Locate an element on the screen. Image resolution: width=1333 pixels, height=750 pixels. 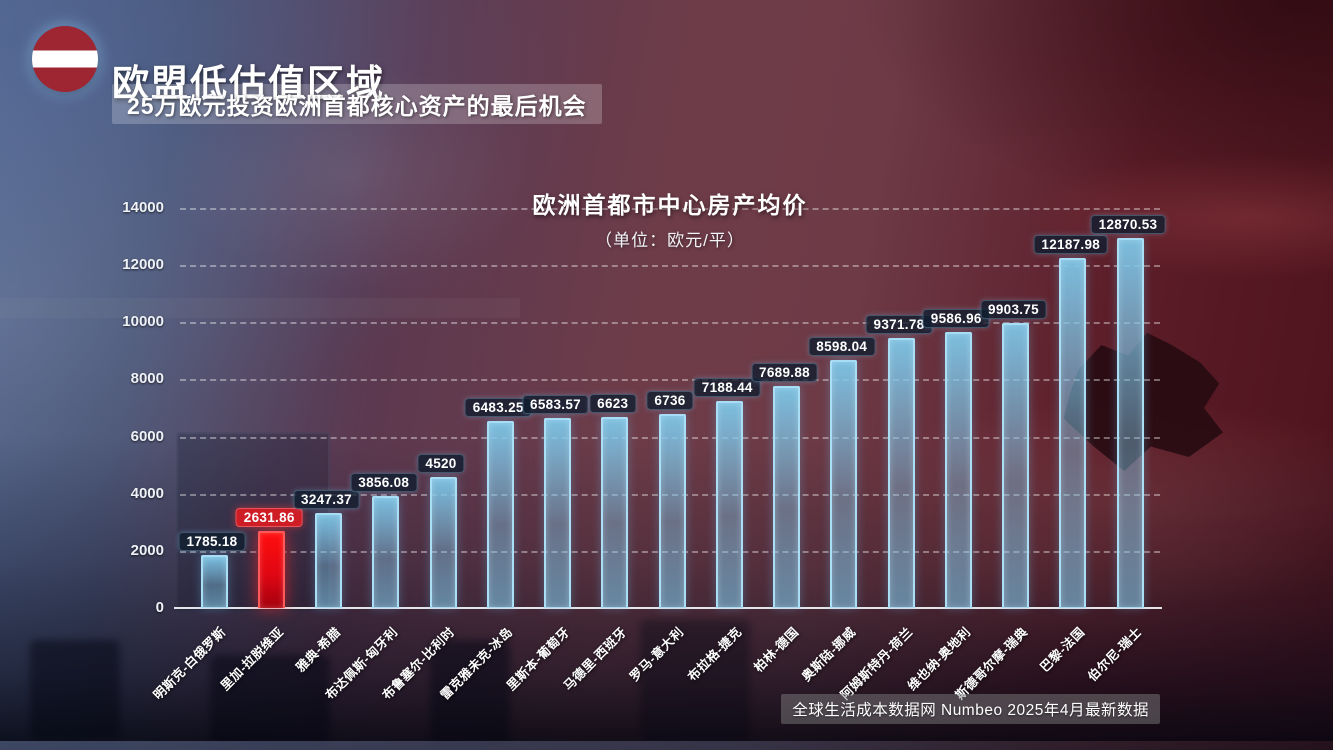
bar-value-label: 3247.37 is located at coordinates (326, 500).